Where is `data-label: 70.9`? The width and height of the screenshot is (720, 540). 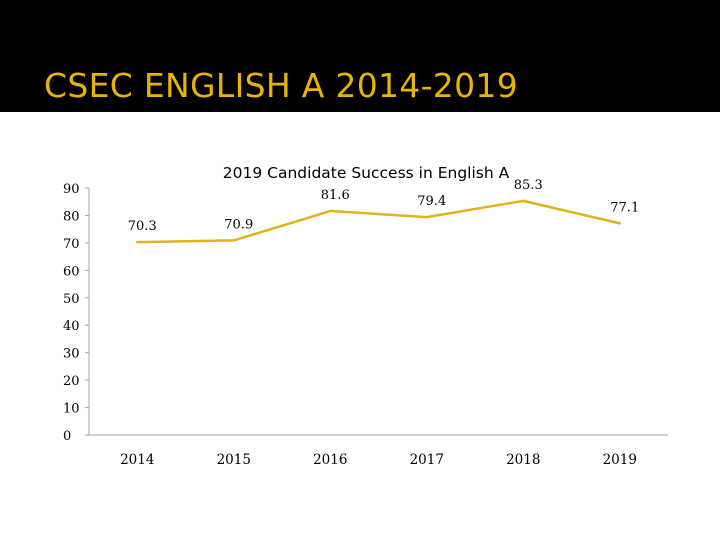 data-label: 70.9 is located at coordinates (238, 224).